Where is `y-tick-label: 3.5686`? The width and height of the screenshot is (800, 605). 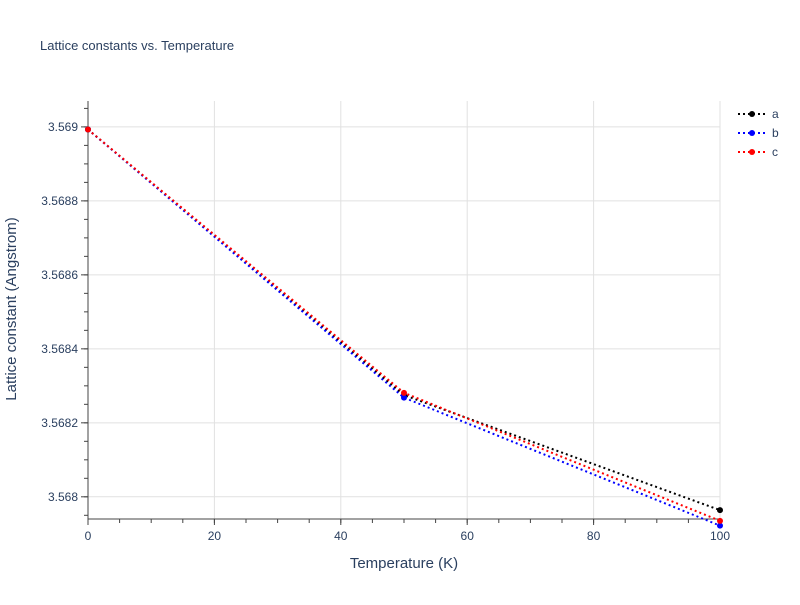 y-tick-label: 3.5686 is located at coordinates (59, 275).